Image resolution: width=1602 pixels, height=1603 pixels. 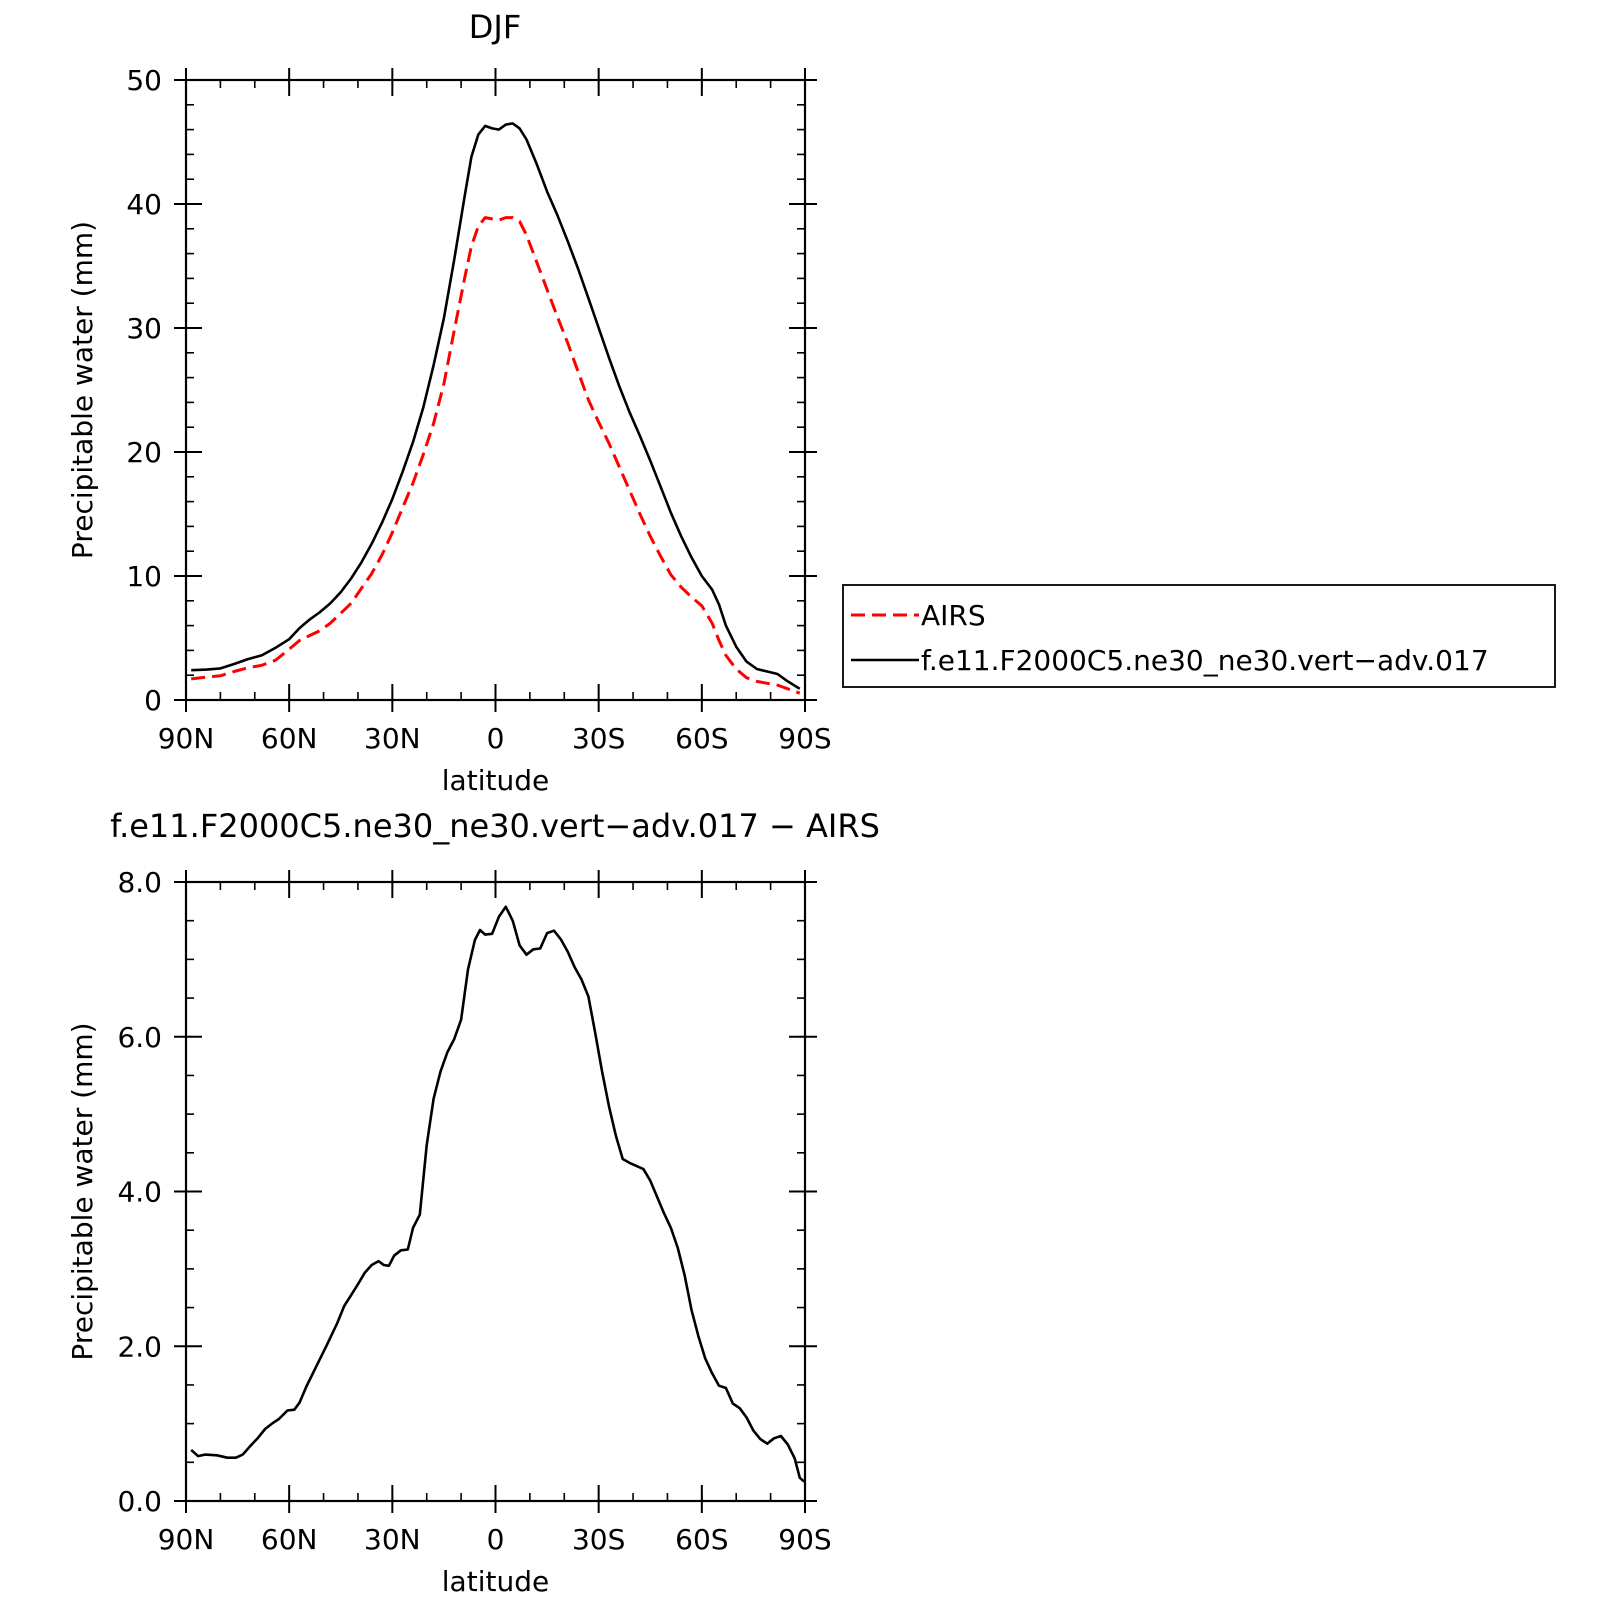 What do you see at coordinates (144, 204) in the screenshot?
I see `y-tick-label: 40` at bounding box center [144, 204].